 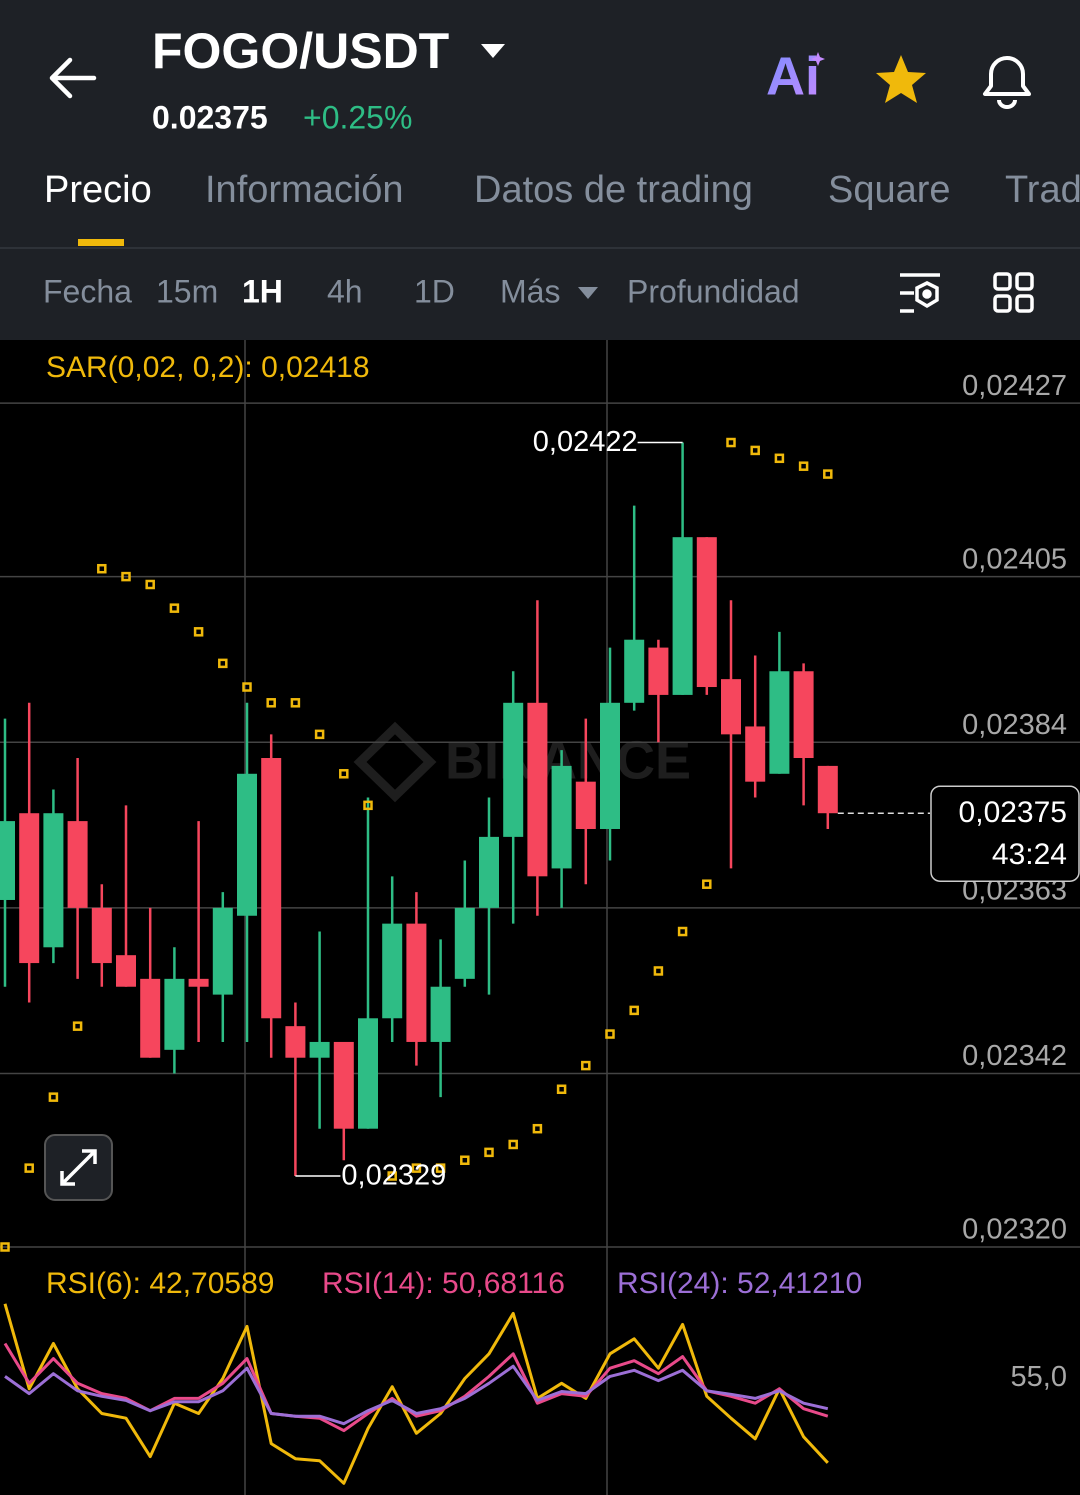 What do you see at coordinates (889, 190) in the screenshot?
I see `tab: Square` at bounding box center [889, 190].